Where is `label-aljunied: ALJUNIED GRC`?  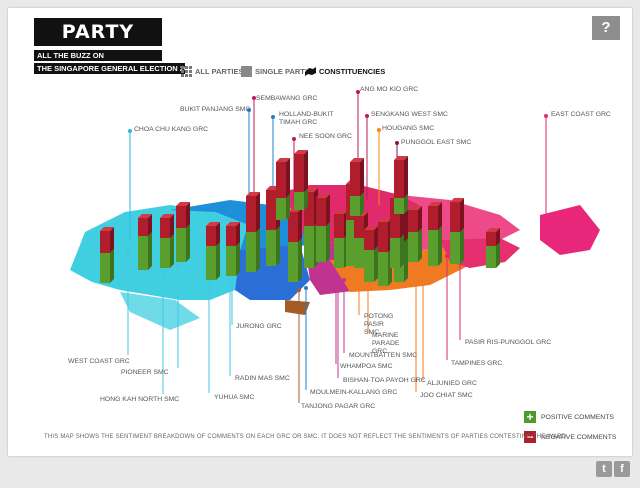
label-aljunied: ALJUNIED GRC is located at coordinates (452, 383).